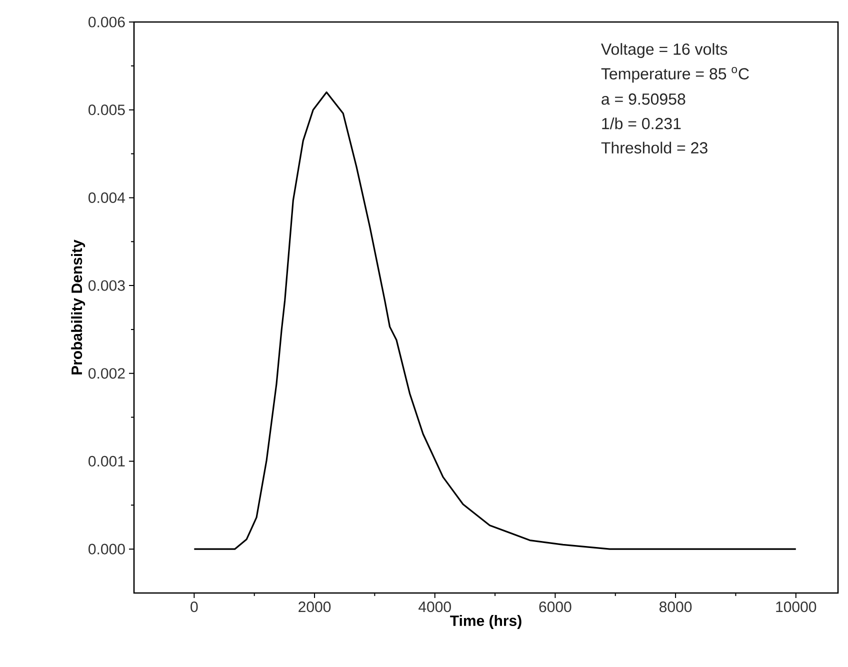  I want to click on y-tick-label: 0.000, so click(106, 549).